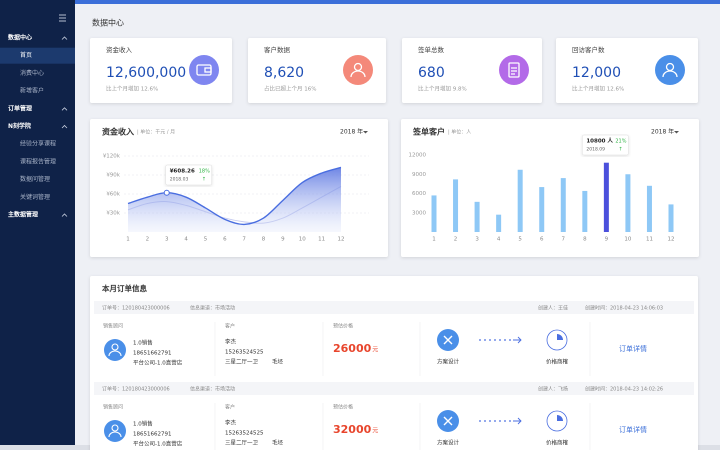 This screenshot has width=720, height=450. I want to click on menu-group: N刻学院, so click(19, 126).